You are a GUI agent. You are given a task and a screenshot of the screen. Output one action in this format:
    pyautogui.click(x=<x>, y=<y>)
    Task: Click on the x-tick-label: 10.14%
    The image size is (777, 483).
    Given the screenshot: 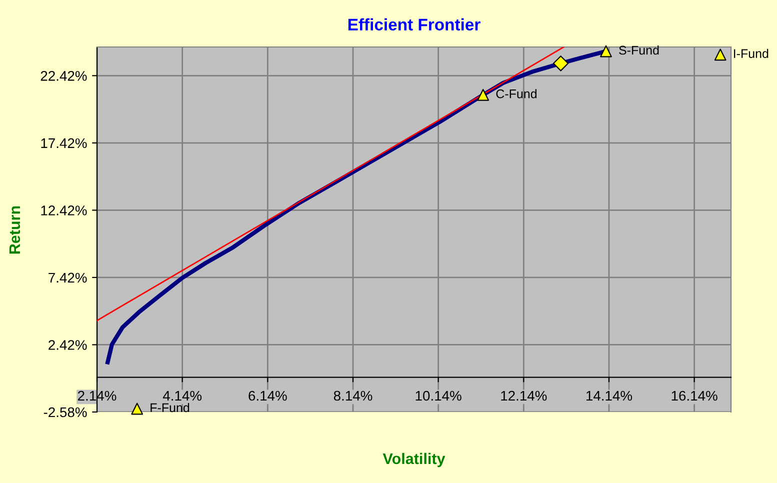 What is the action you would take?
    pyautogui.click(x=439, y=395)
    